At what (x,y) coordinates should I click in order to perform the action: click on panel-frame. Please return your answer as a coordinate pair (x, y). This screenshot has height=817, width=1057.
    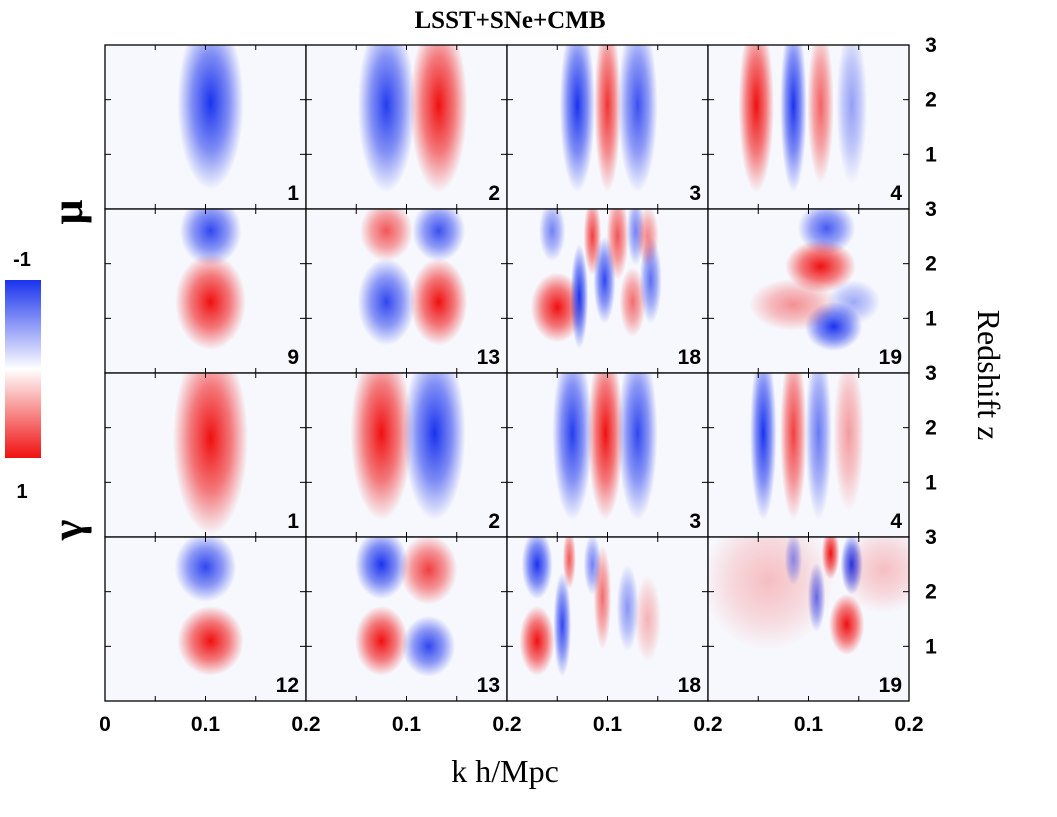
    Looking at the image, I should click on (808, 619).